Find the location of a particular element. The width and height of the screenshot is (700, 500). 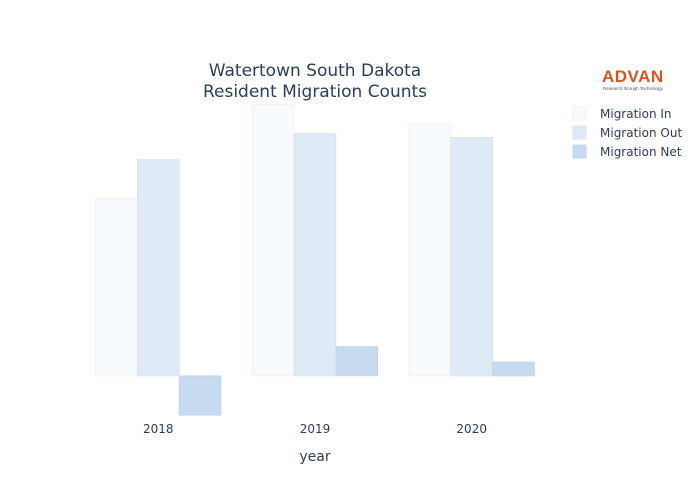

x-tick-label-2020: 2020 is located at coordinates (471, 429).